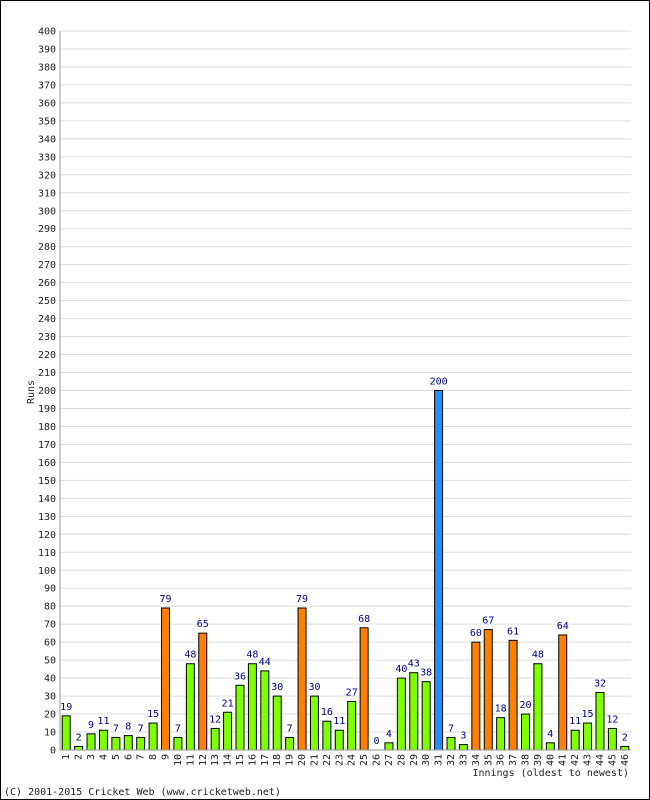  Describe the element at coordinates (302, 760) in the screenshot. I see `x-tick-label: 20` at that location.